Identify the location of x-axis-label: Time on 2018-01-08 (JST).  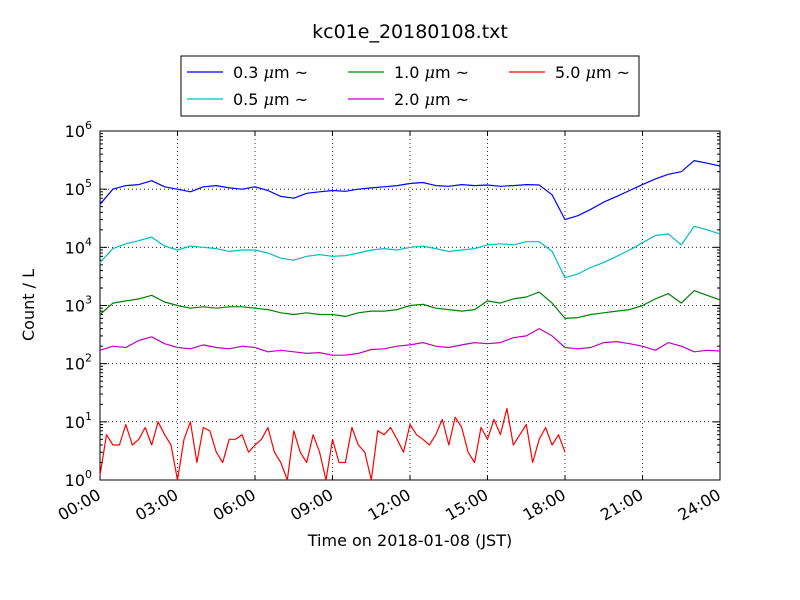
(409, 540).